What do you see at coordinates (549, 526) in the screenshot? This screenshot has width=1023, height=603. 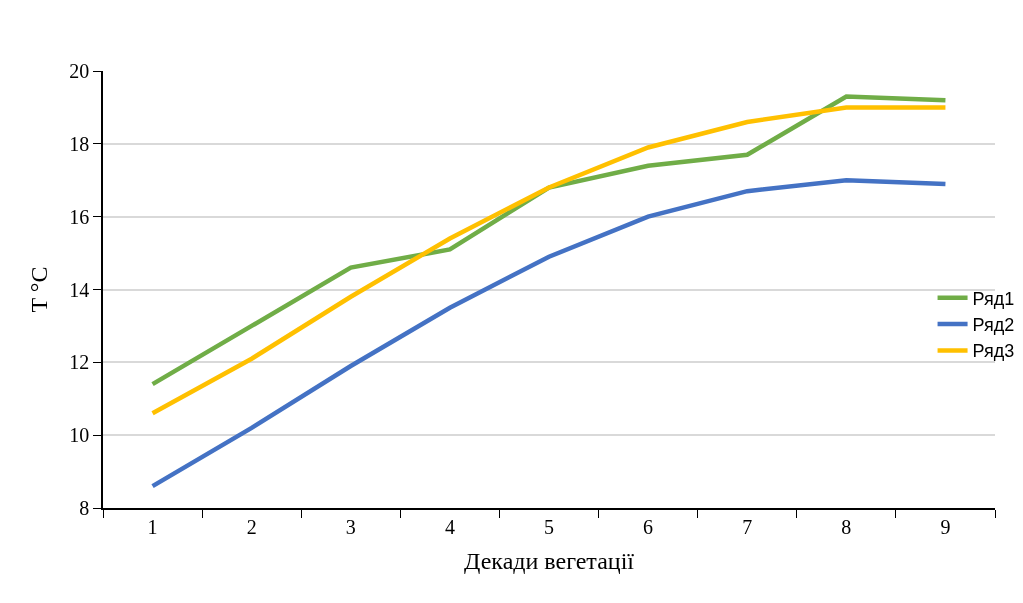 I see `x-tick-label: 5` at bounding box center [549, 526].